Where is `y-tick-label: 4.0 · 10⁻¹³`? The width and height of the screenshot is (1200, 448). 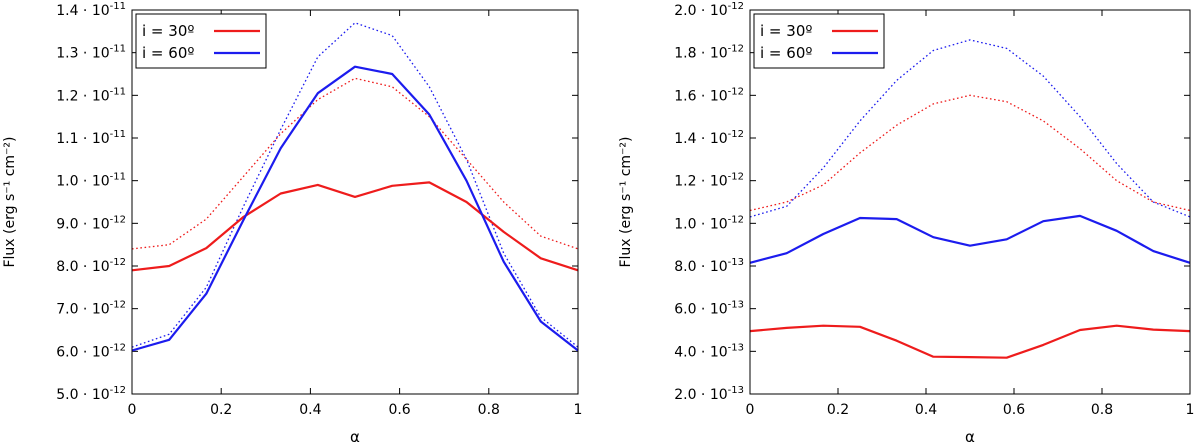
y-tick-label: 4.0 · 10⁻¹³ is located at coordinates (709, 351).